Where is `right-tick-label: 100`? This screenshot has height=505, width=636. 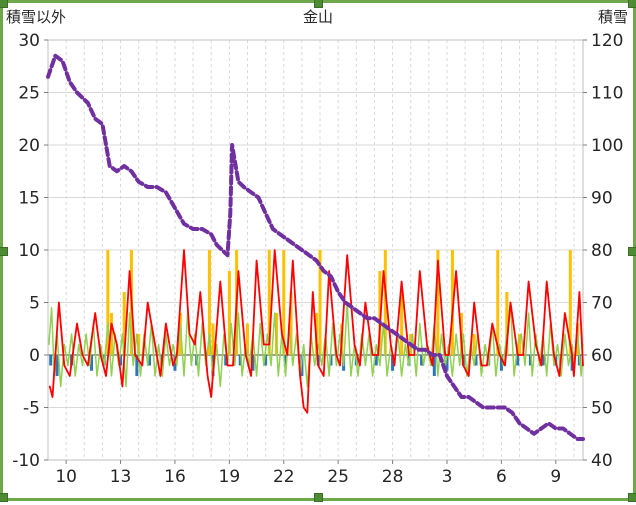
right-tick-label: 100 is located at coordinates (607, 146).